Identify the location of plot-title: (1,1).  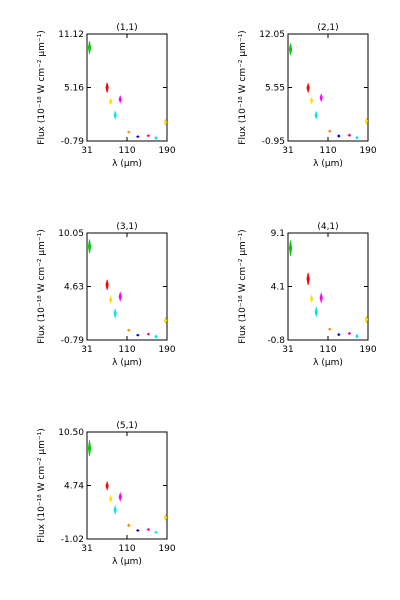
(126, 28).